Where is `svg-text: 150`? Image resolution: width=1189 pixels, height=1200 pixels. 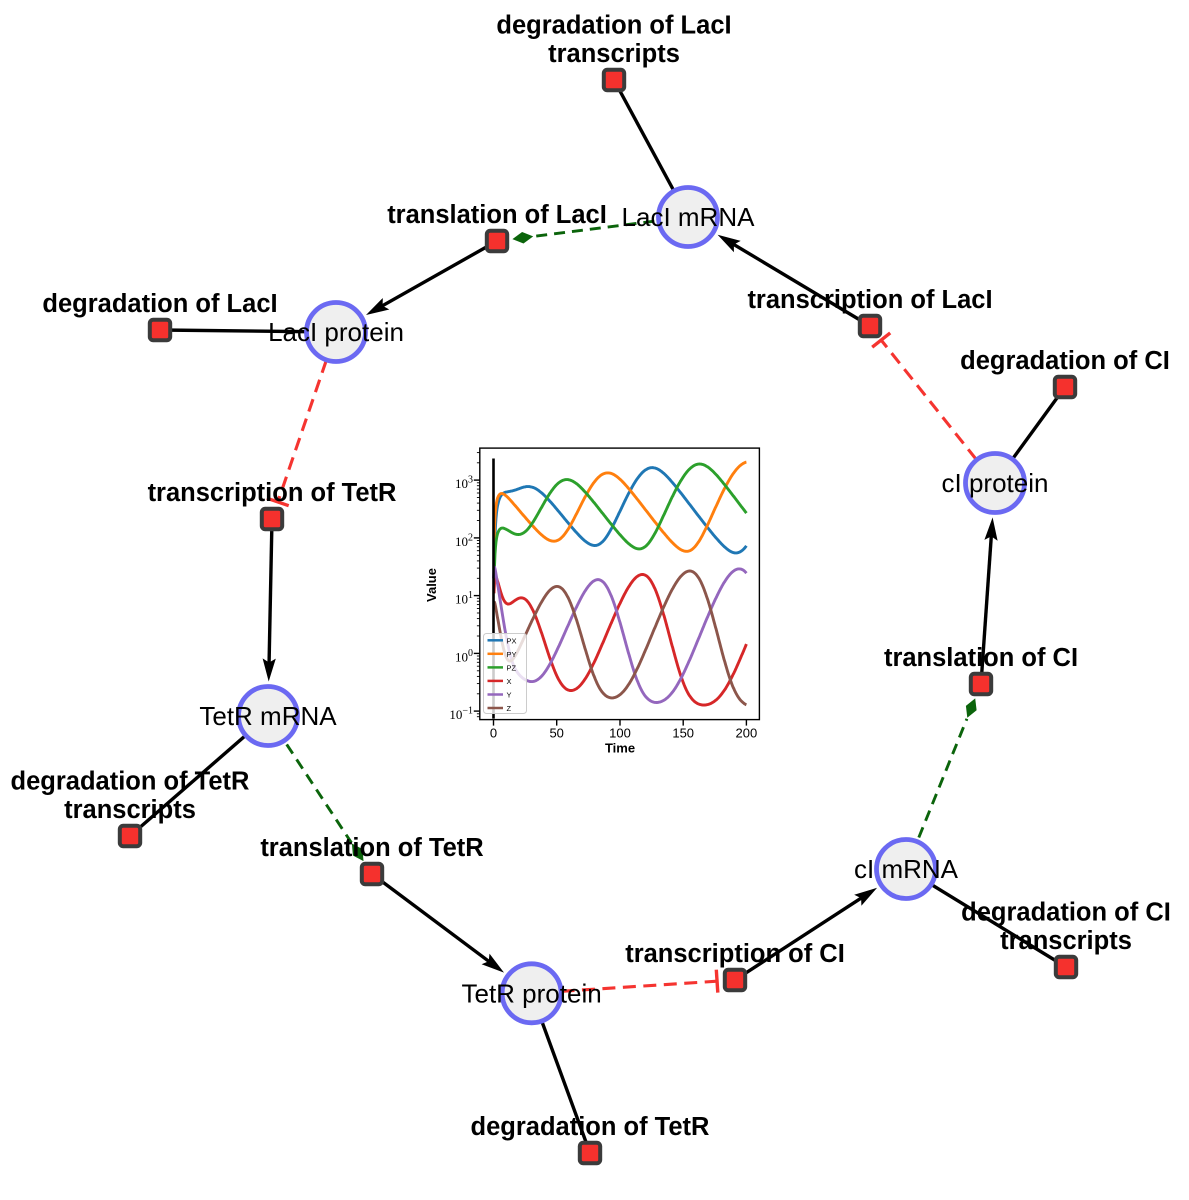 svg-text: 150 is located at coordinates (683, 732).